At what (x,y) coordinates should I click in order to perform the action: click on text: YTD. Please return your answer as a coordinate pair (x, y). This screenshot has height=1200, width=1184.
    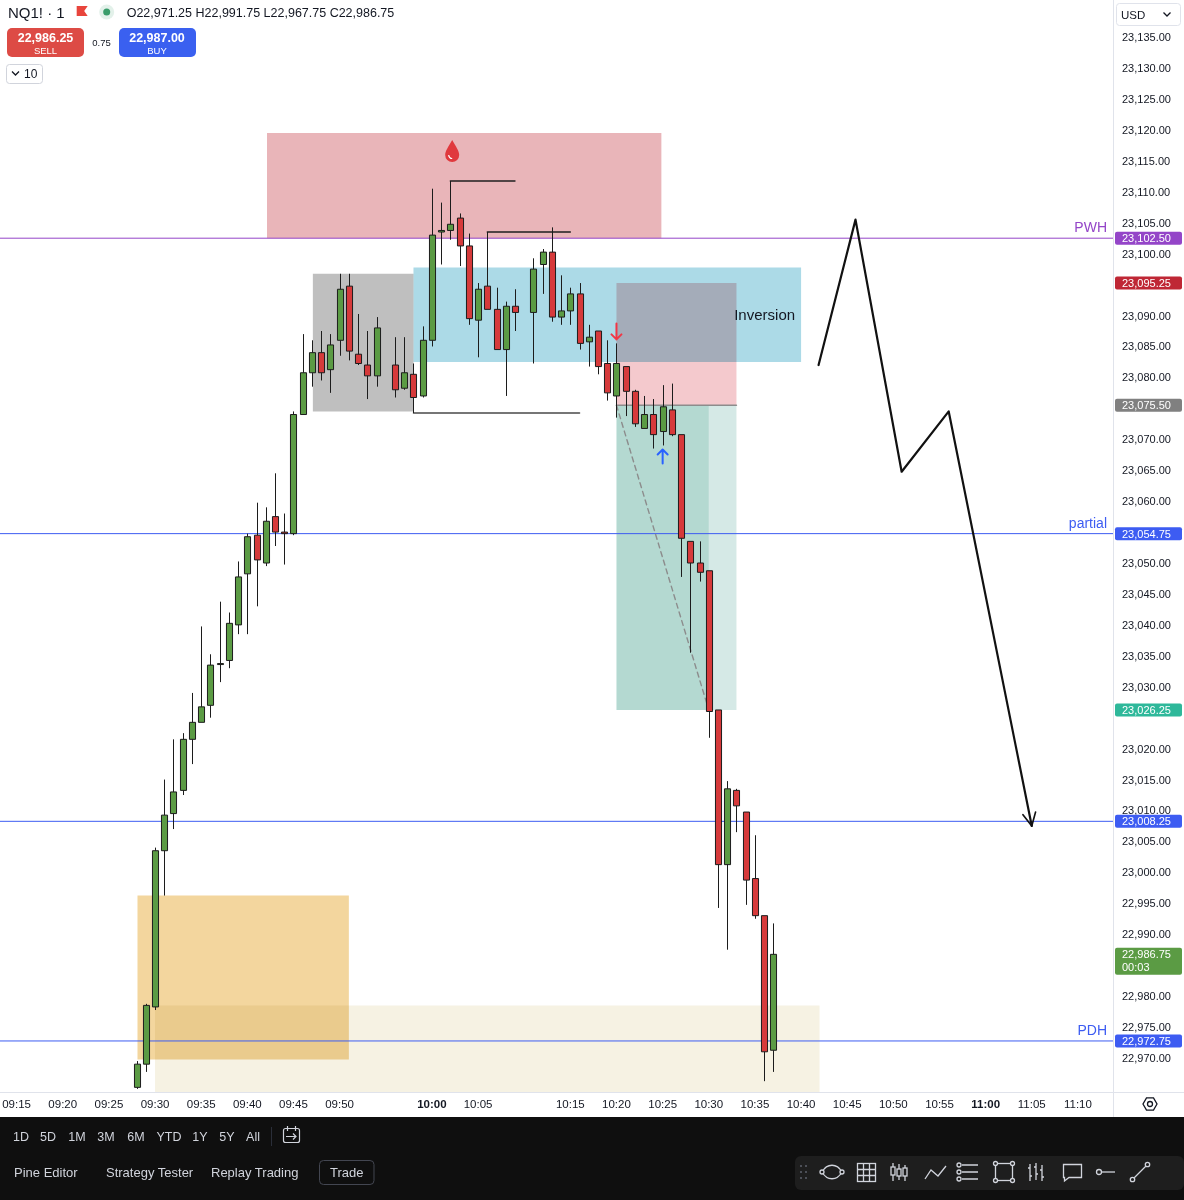
    Looking at the image, I should click on (169, 1136).